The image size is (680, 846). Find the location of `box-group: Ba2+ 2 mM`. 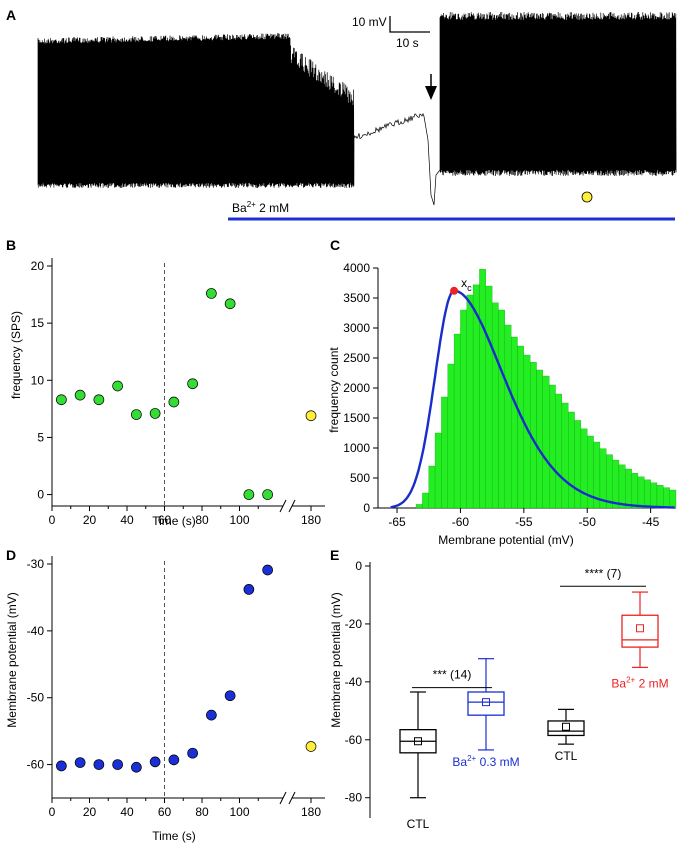

box-group: Ba2+ 2 mM is located at coordinates (640, 640).